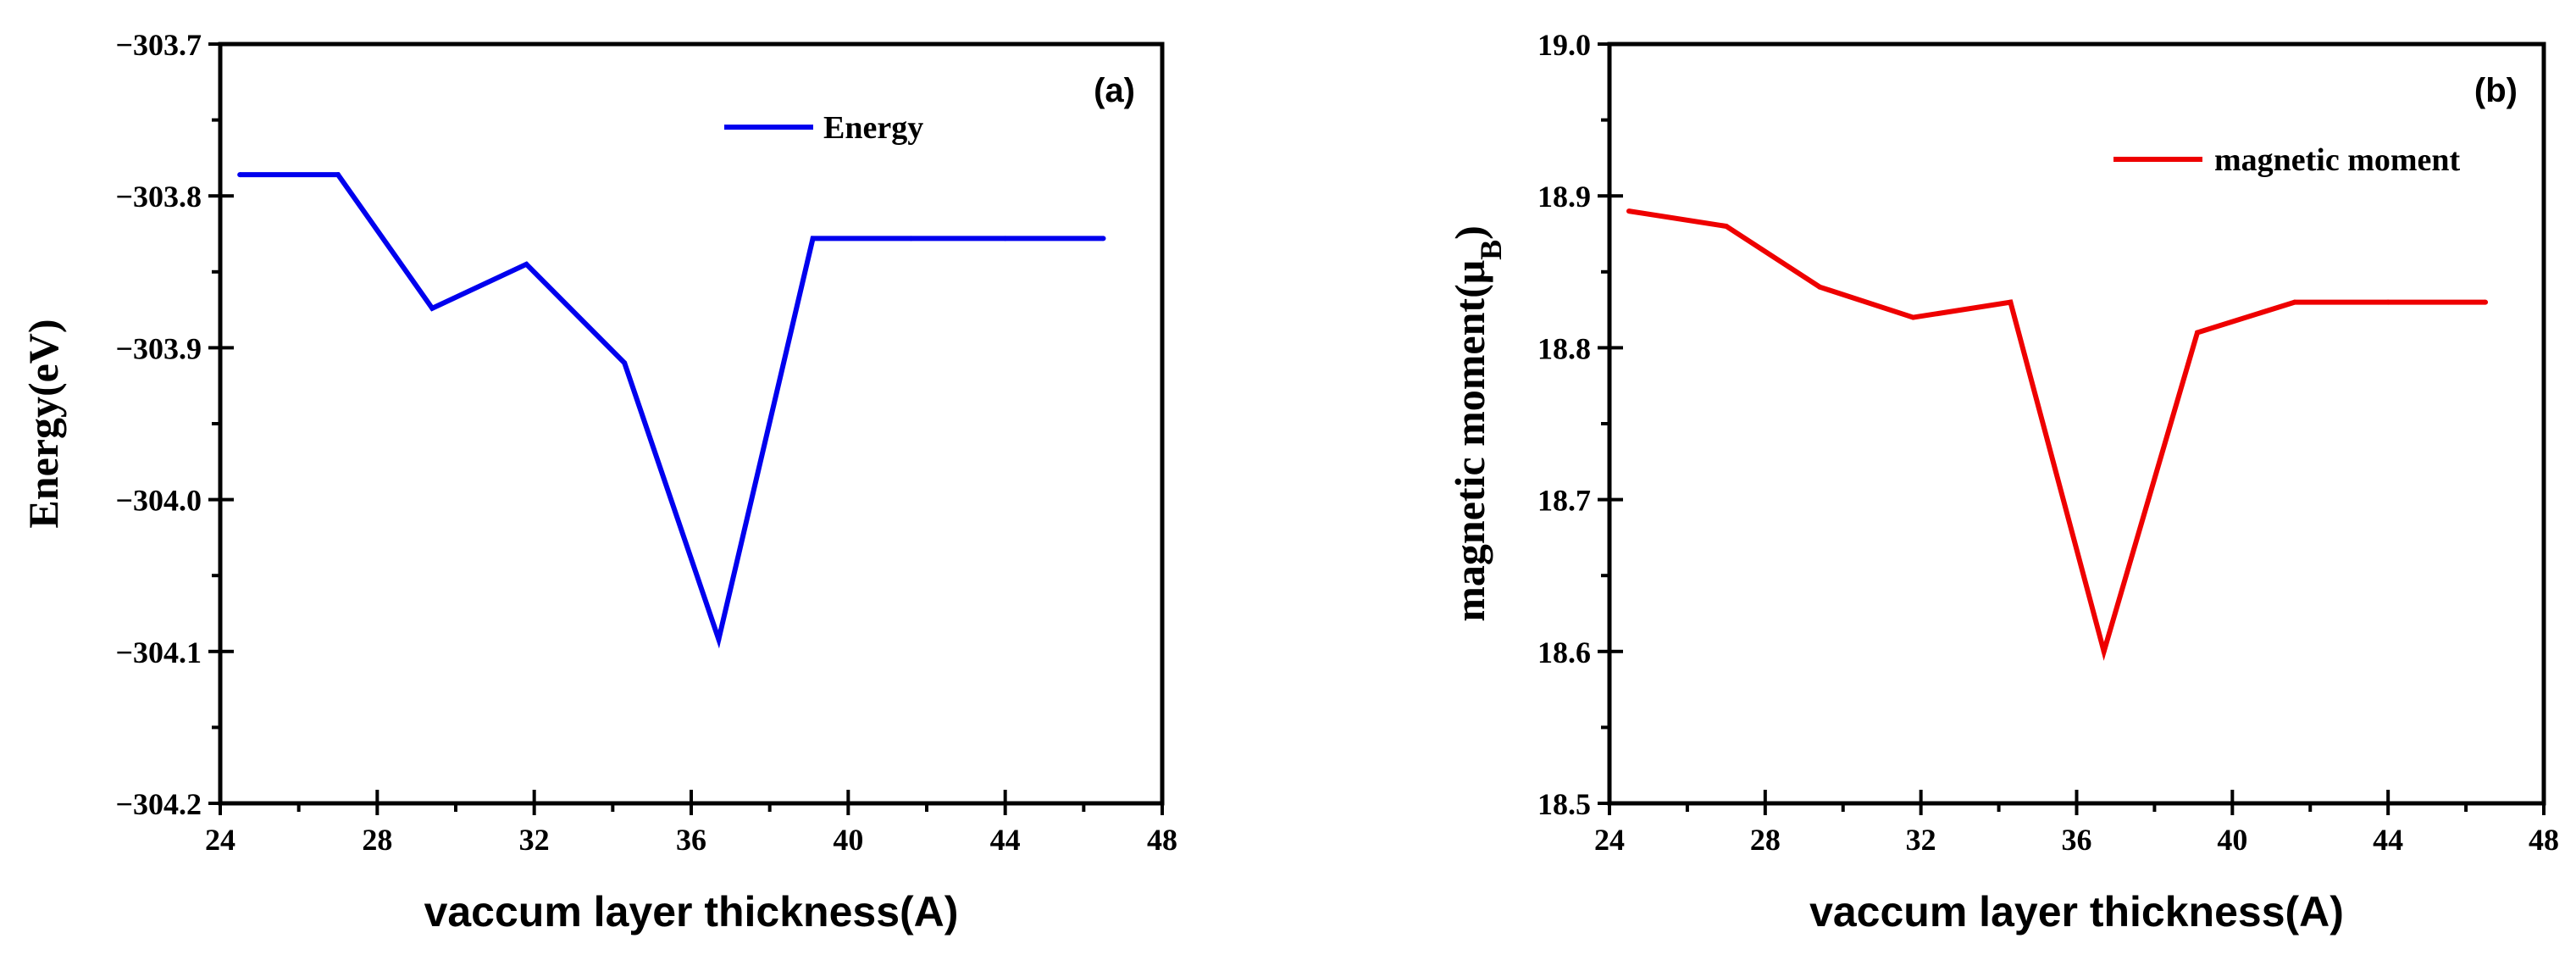  Describe the element at coordinates (2337, 160) in the screenshot. I see `panel-b-legend-label: magnetic moment` at that location.